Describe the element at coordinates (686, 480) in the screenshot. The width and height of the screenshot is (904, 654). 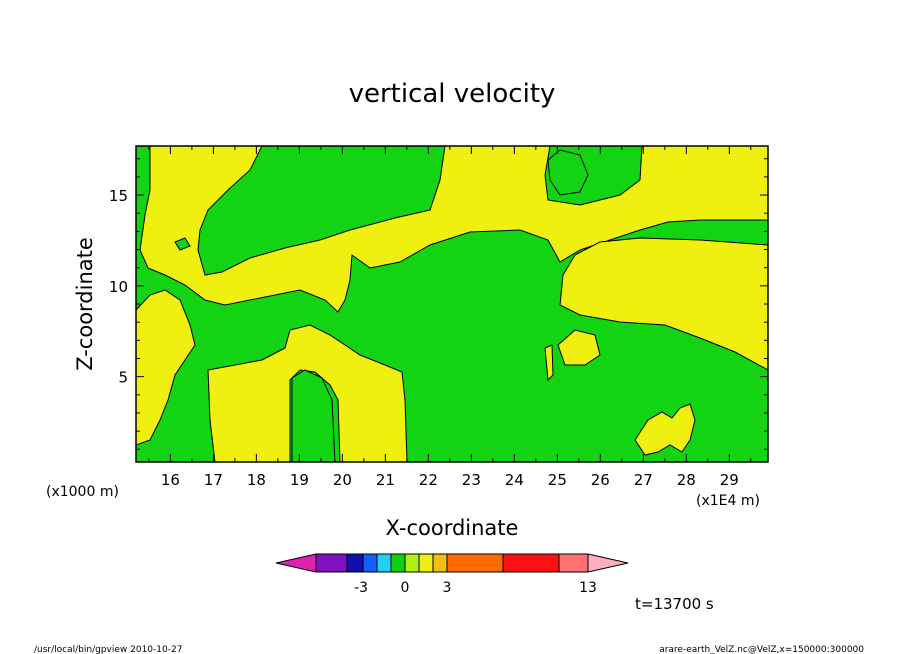
I see `x-tick-label: 28` at that location.